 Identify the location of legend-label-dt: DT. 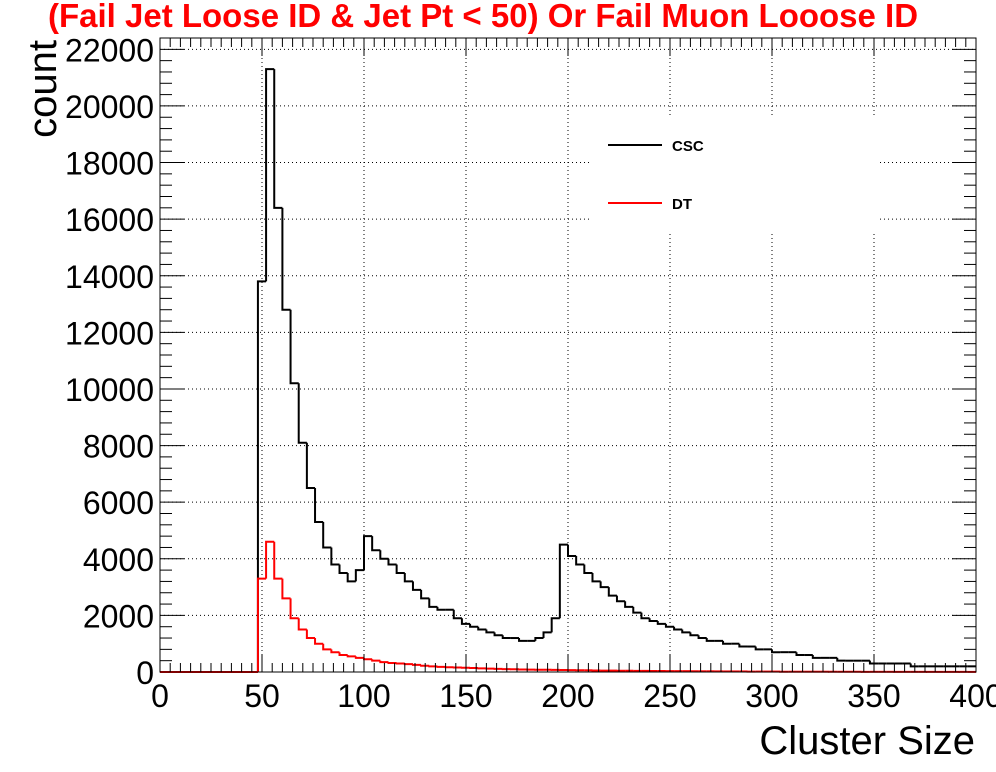
(682, 204).